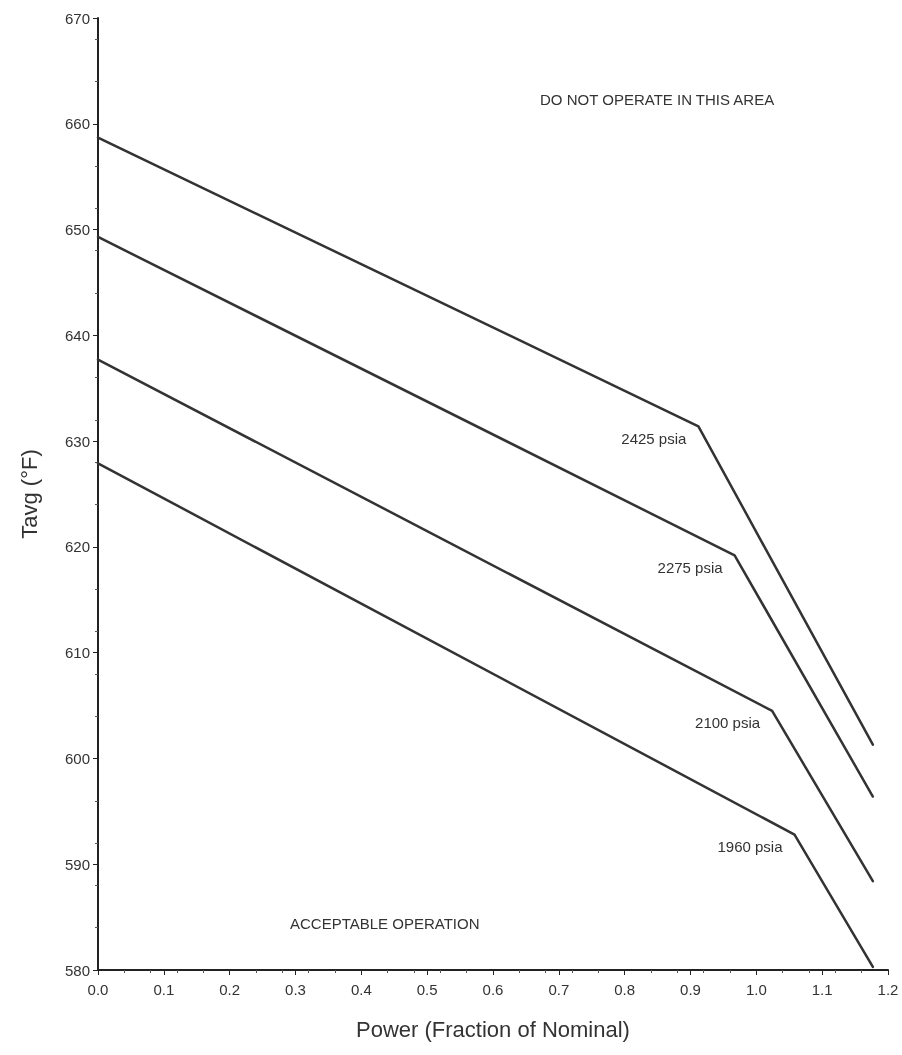 The image size is (902, 1055). Describe the element at coordinates (385, 923) in the screenshot. I see `annotation: ACCEPTABLE OPERATION` at that location.